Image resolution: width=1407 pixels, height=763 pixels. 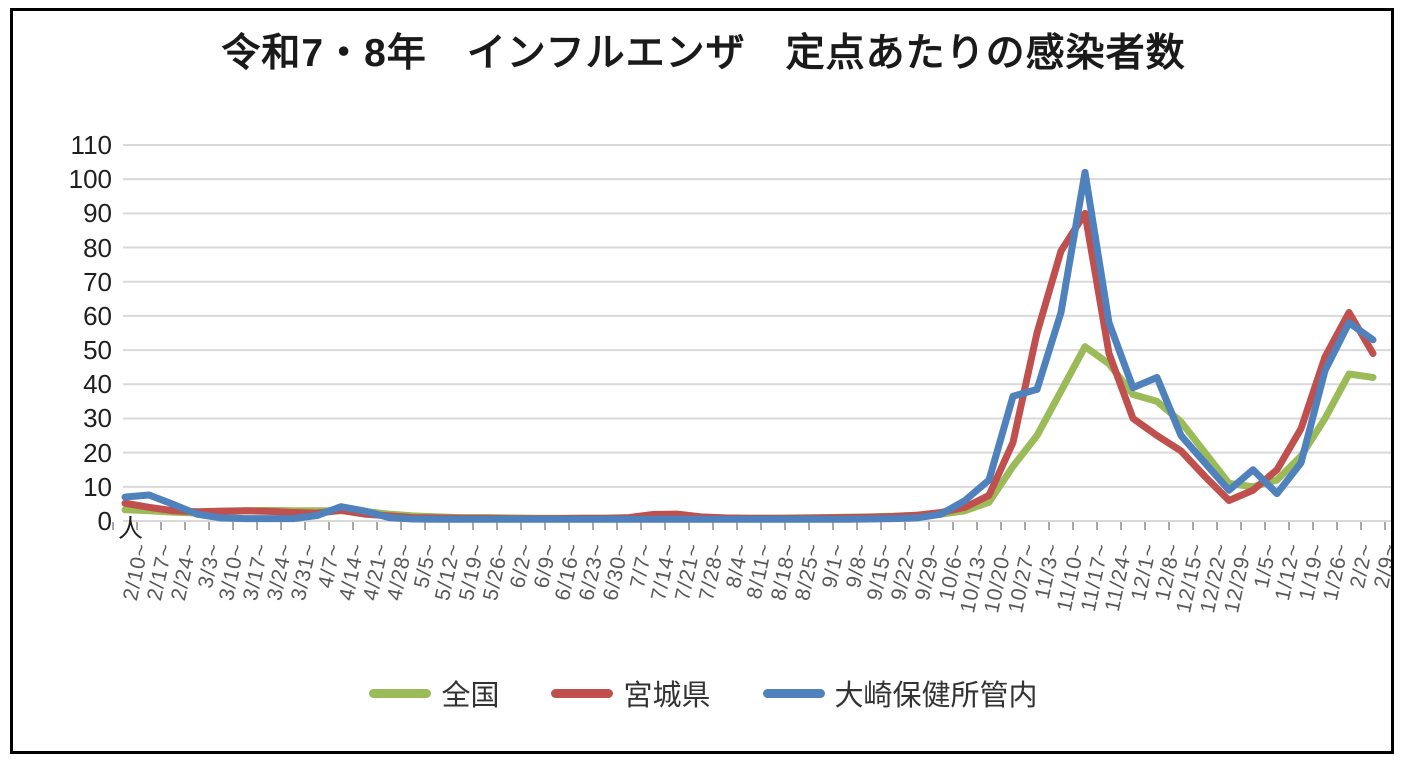 I want to click on chart-legend: 全国 宮城県 大崎保健所管内, so click(x=703, y=693).